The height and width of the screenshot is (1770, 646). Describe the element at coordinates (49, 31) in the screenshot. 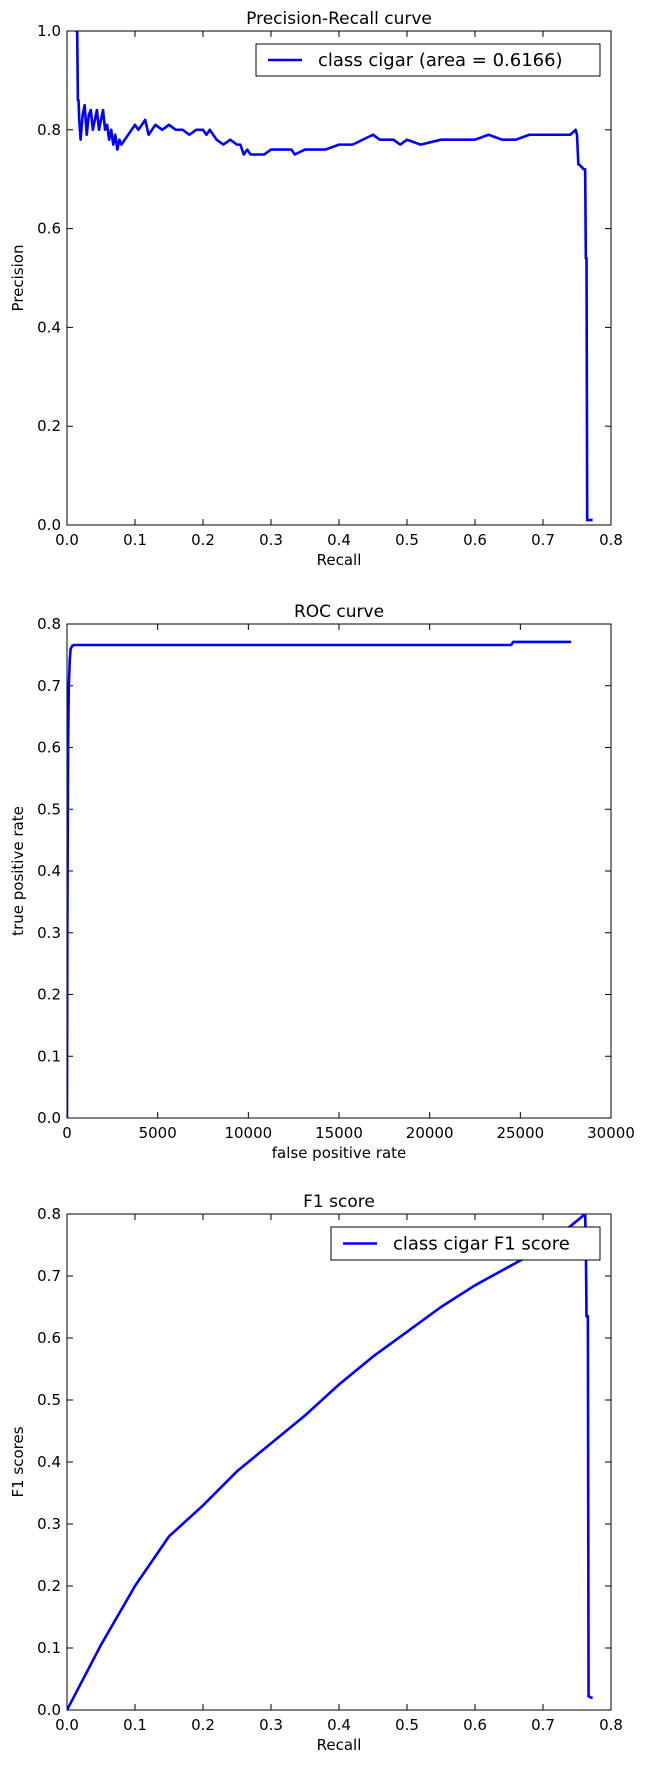

I see `y-tick-label: 1.0` at that location.